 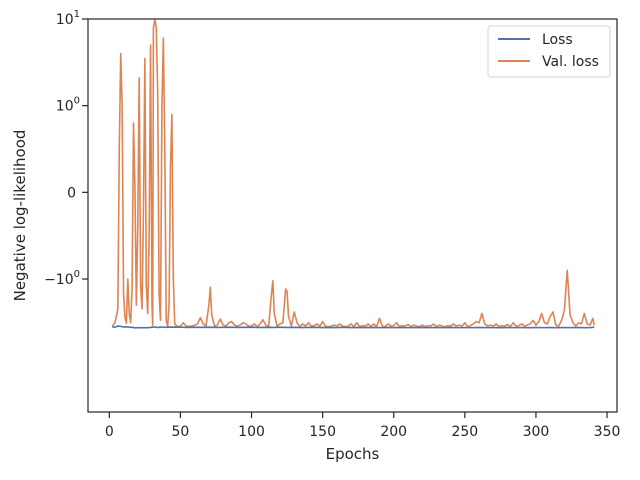 I want to click on x-tick-label: 50, so click(x=181, y=432).